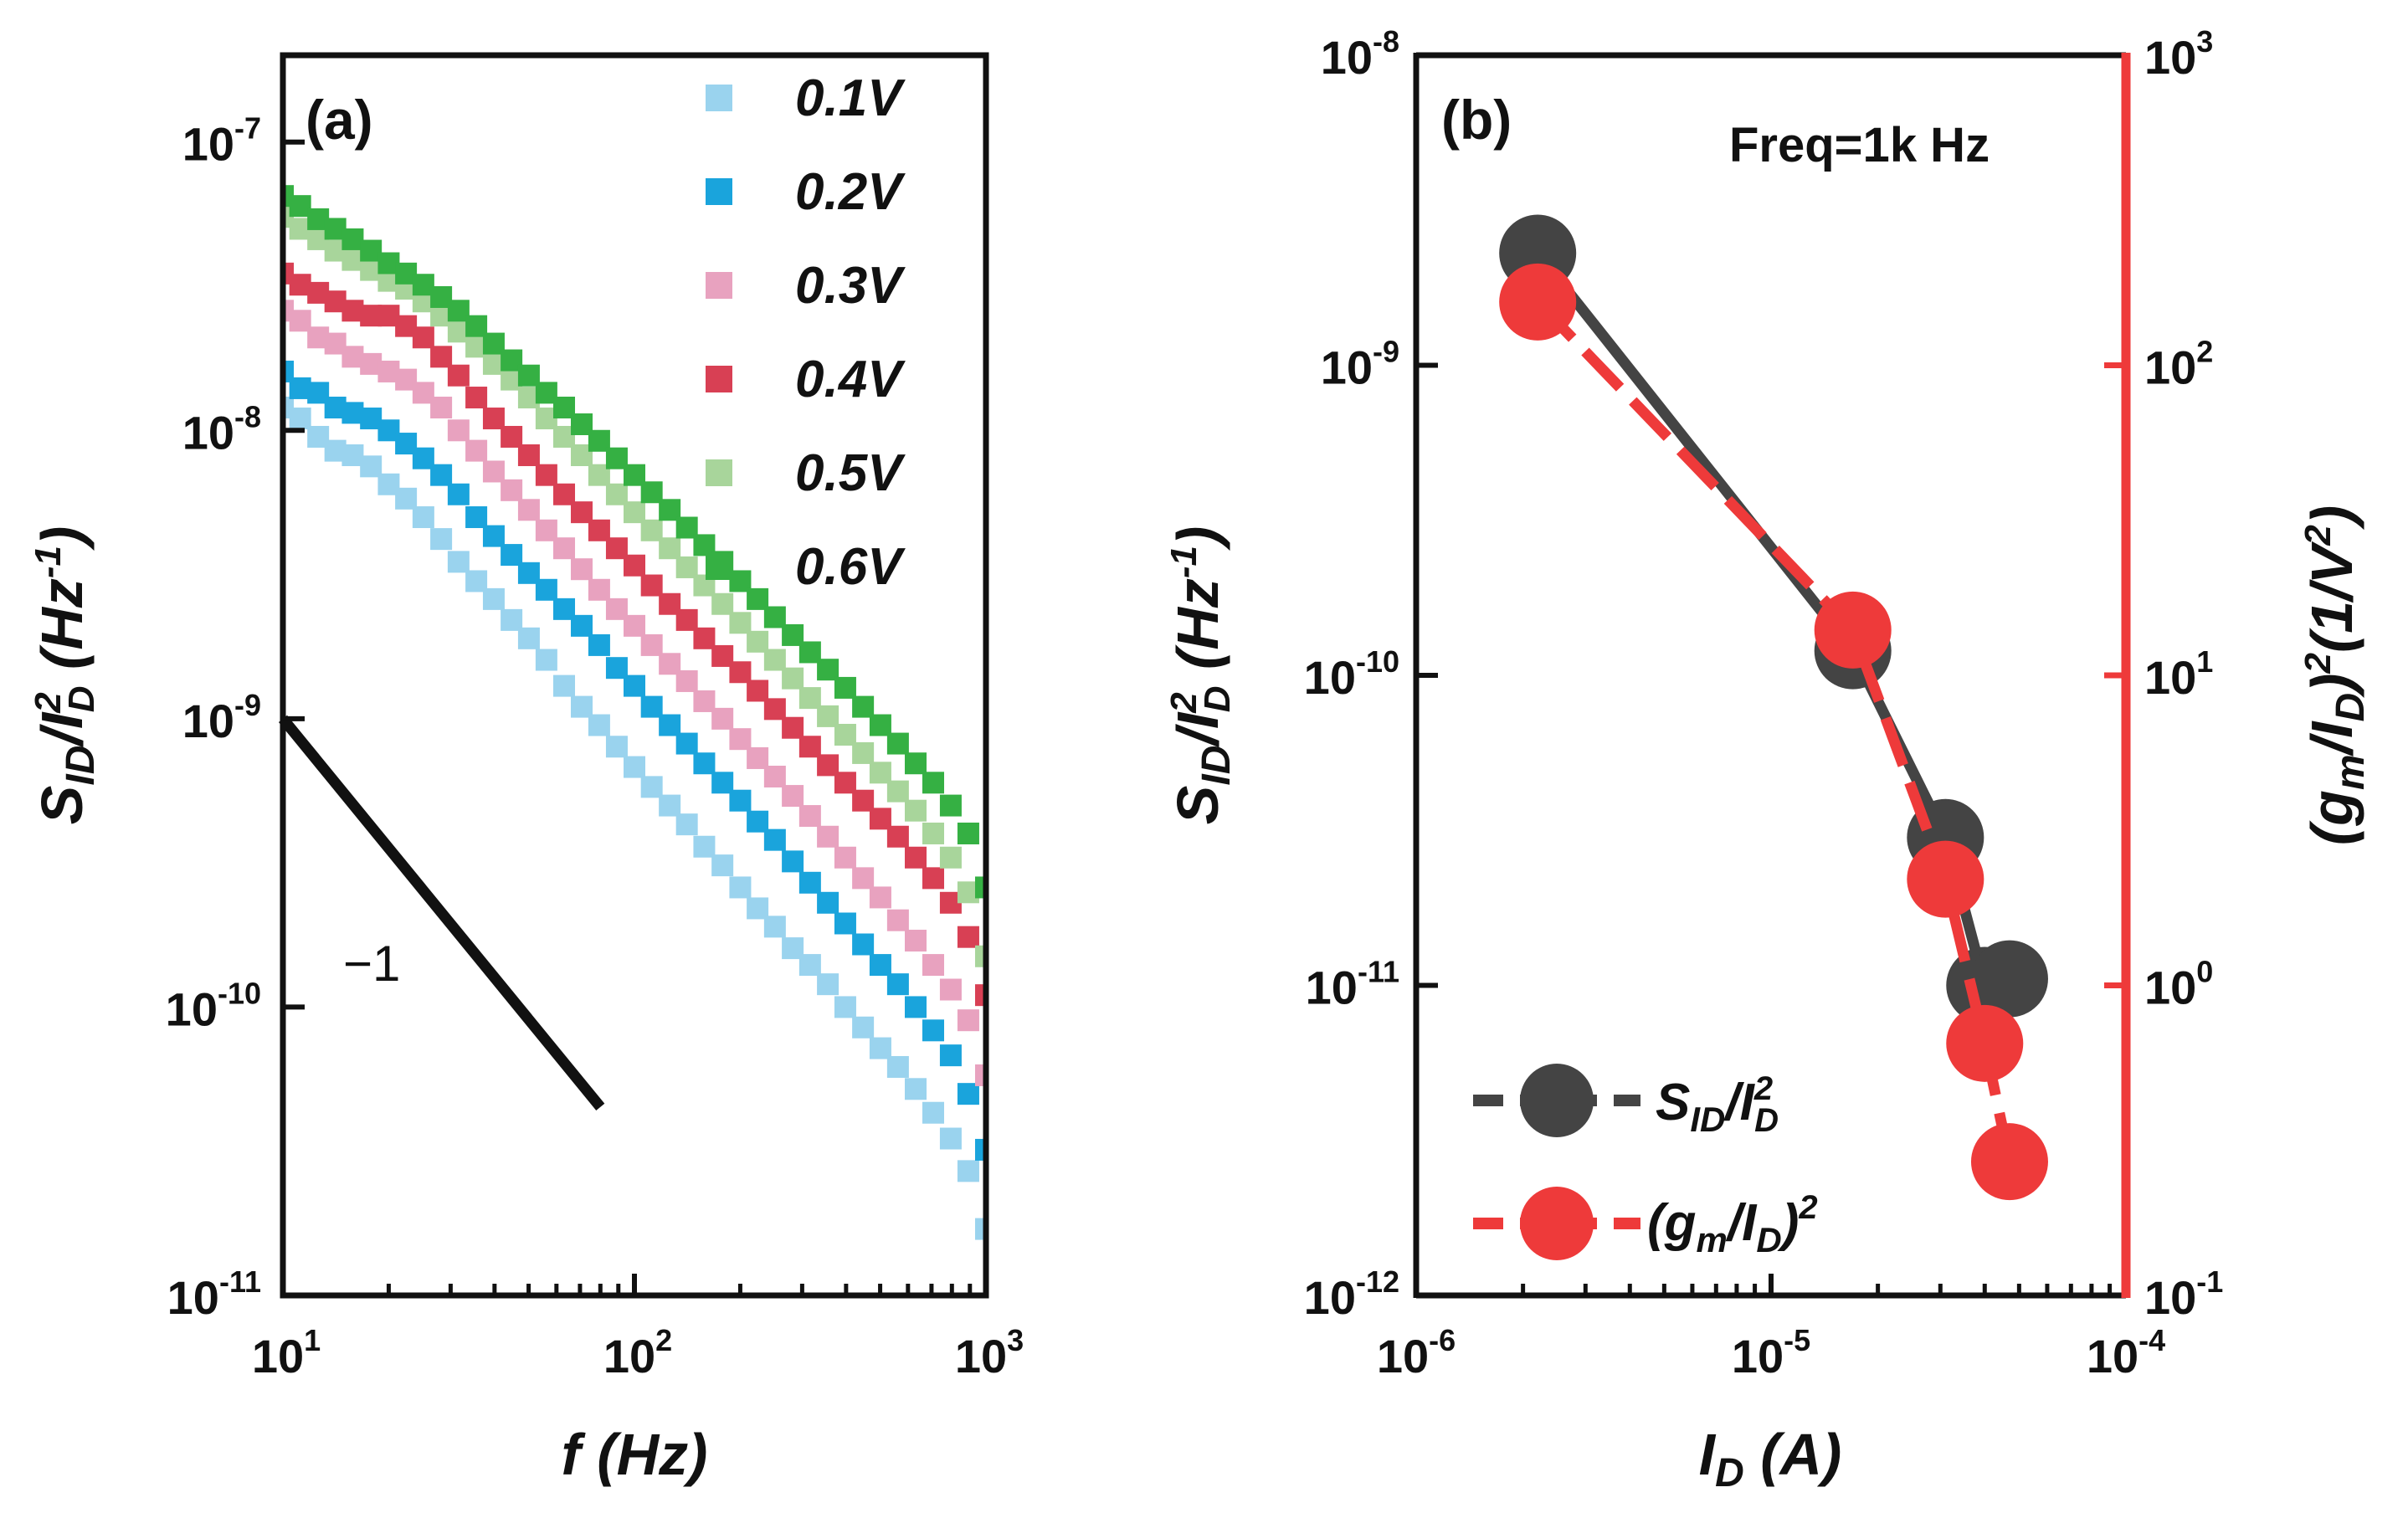 The image size is (2408, 1513). I want to click on legend-label-gm: (gm/ID)2, so click(1732, 1224).